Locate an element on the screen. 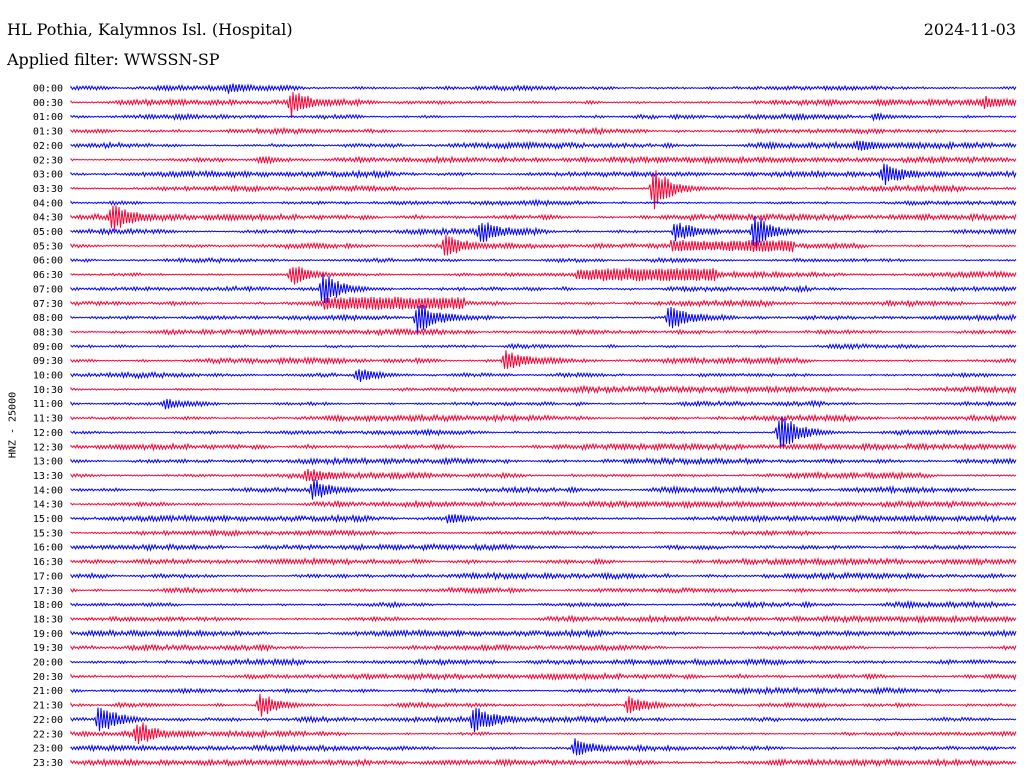 Image resolution: width=1024 pixels, height=780 pixels. row-time-label: 03:30 is located at coordinates (48, 189).